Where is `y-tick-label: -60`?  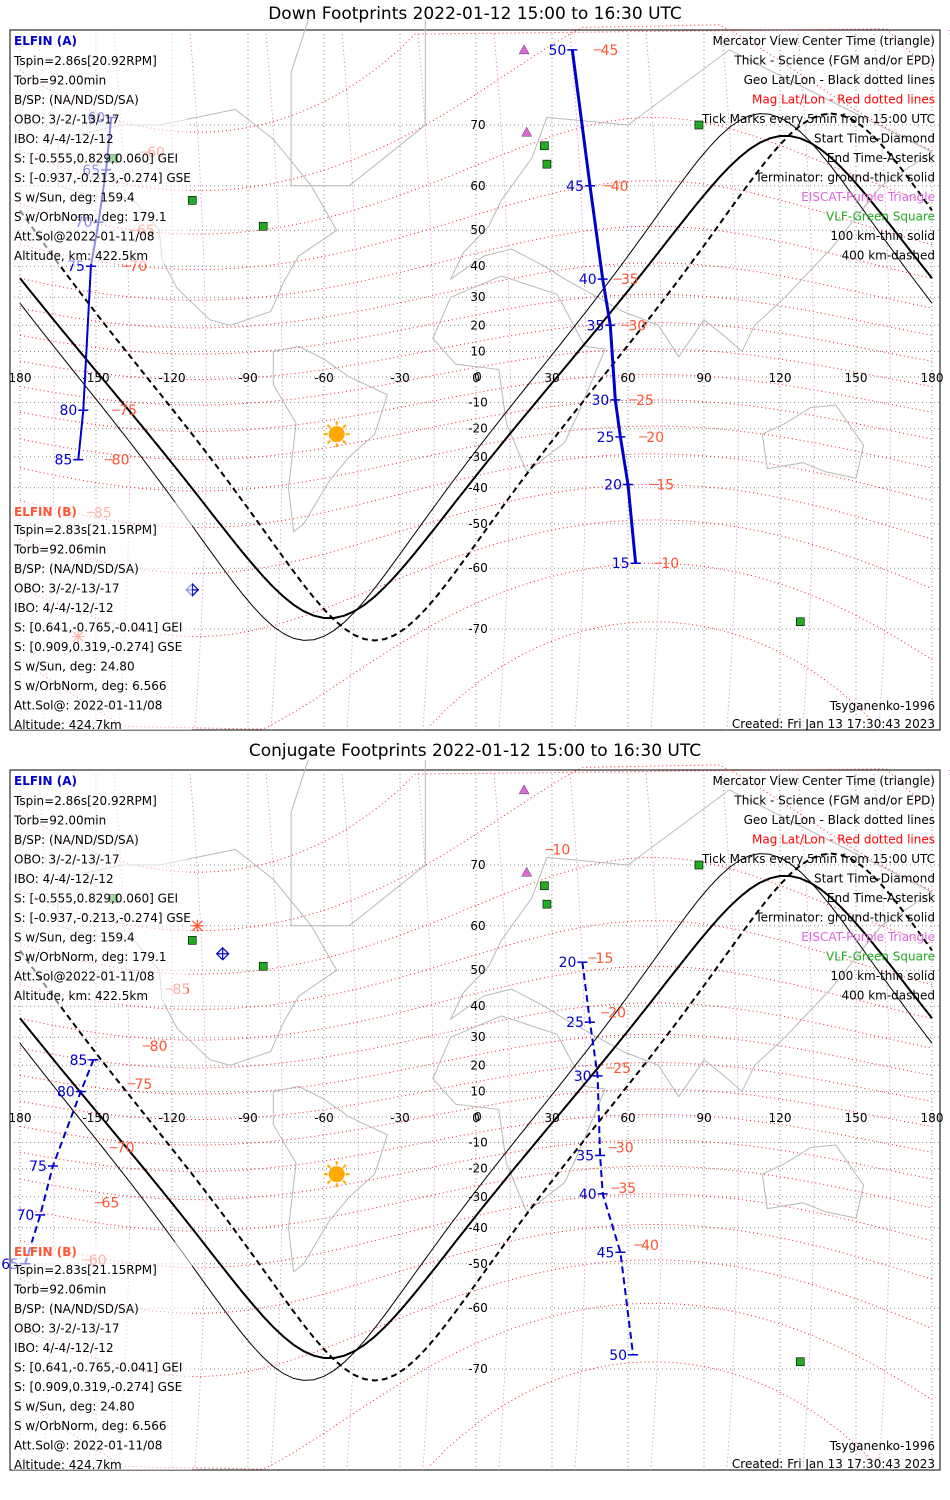
y-tick-label: -60 is located at coordinates (478, 1308).